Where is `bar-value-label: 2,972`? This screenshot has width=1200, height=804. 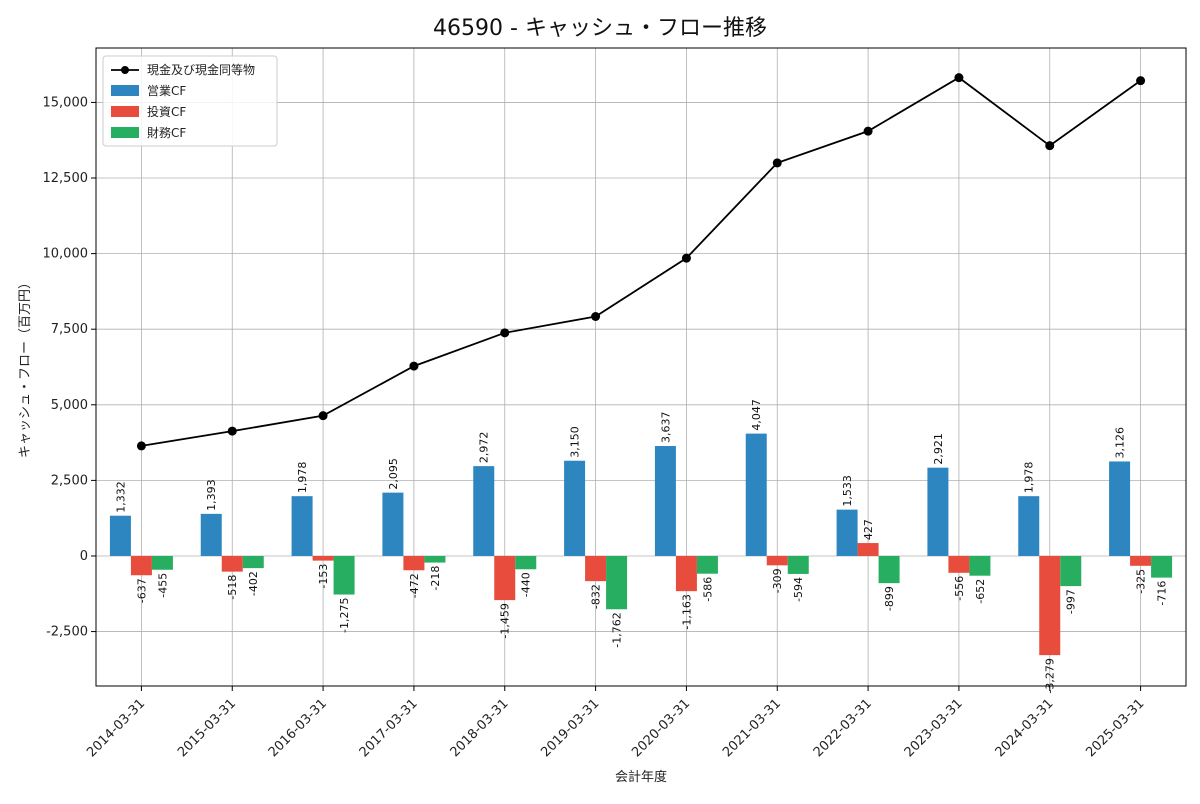
bar-value-label: 2,972 is located at coordinates (484, 448).